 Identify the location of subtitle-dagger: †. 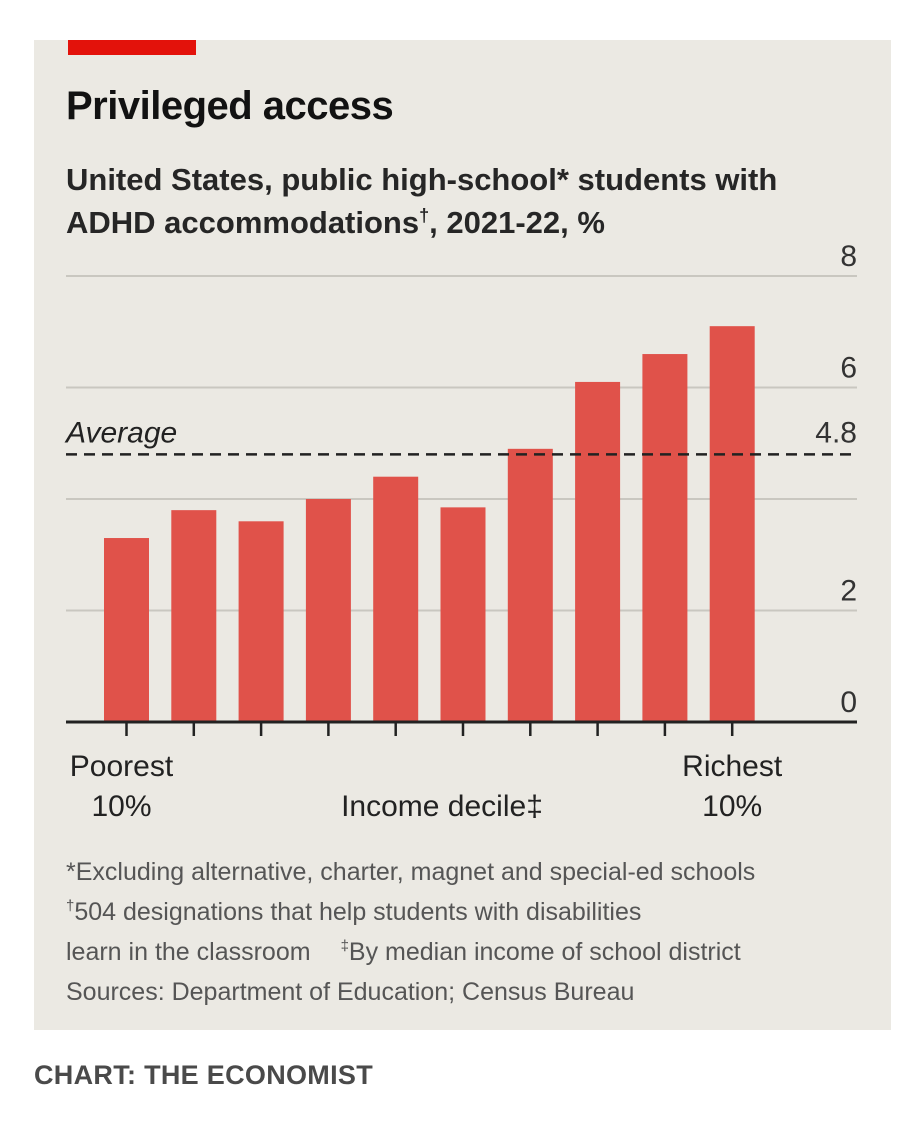
(424, 215).